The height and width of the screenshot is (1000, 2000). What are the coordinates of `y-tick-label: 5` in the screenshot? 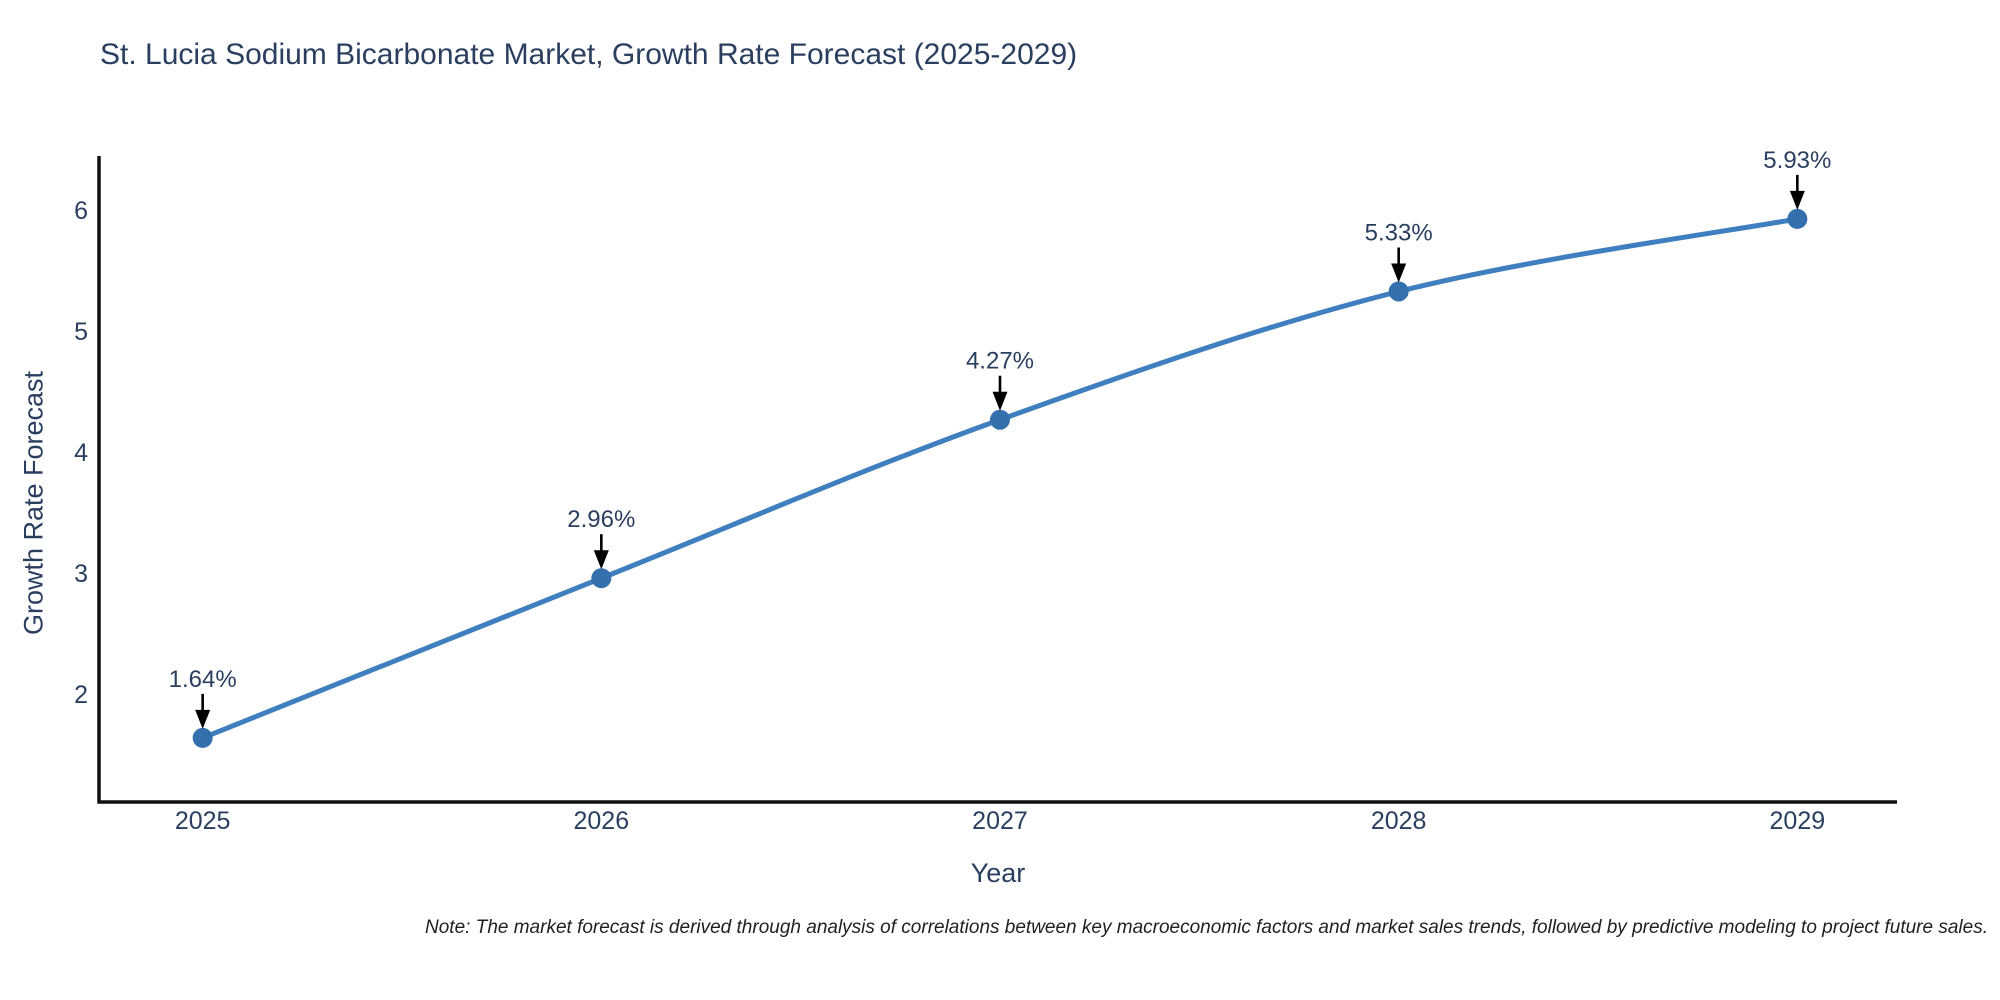 It's located at (81, 332).